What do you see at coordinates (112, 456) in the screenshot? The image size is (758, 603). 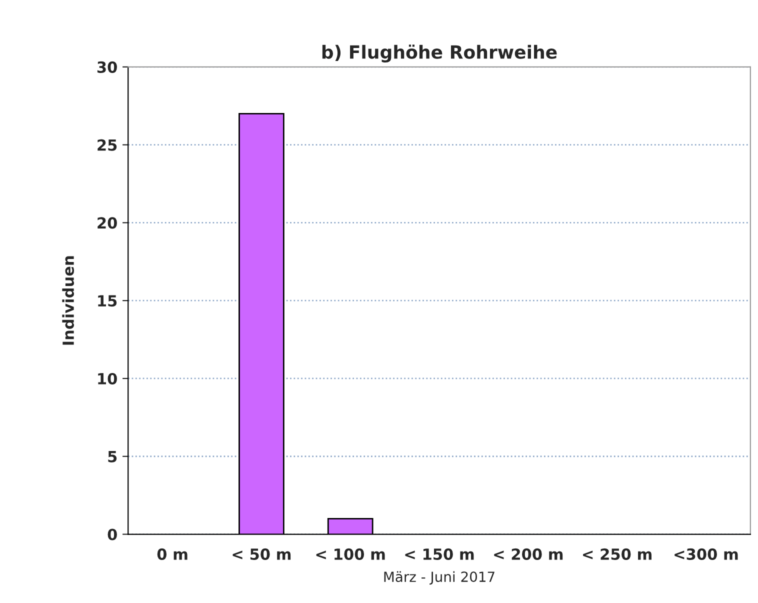 I see `y-tick-label: 5` at bounding box center [112, 456].